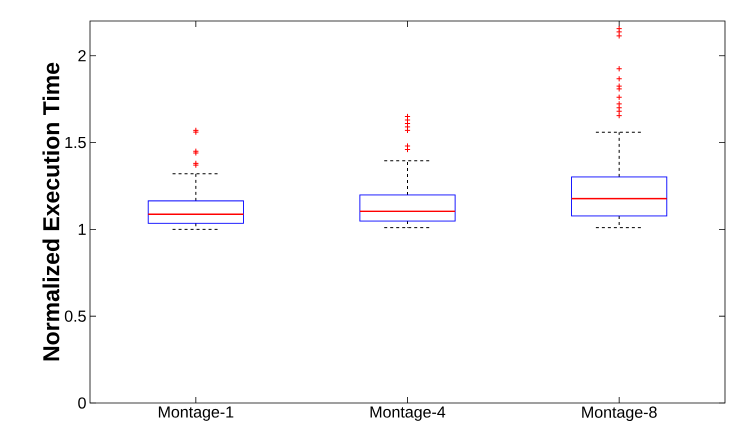 The width and height of the screenshot is (732, 441). I want to click on y-tick-label: 2, so click(82, 56).